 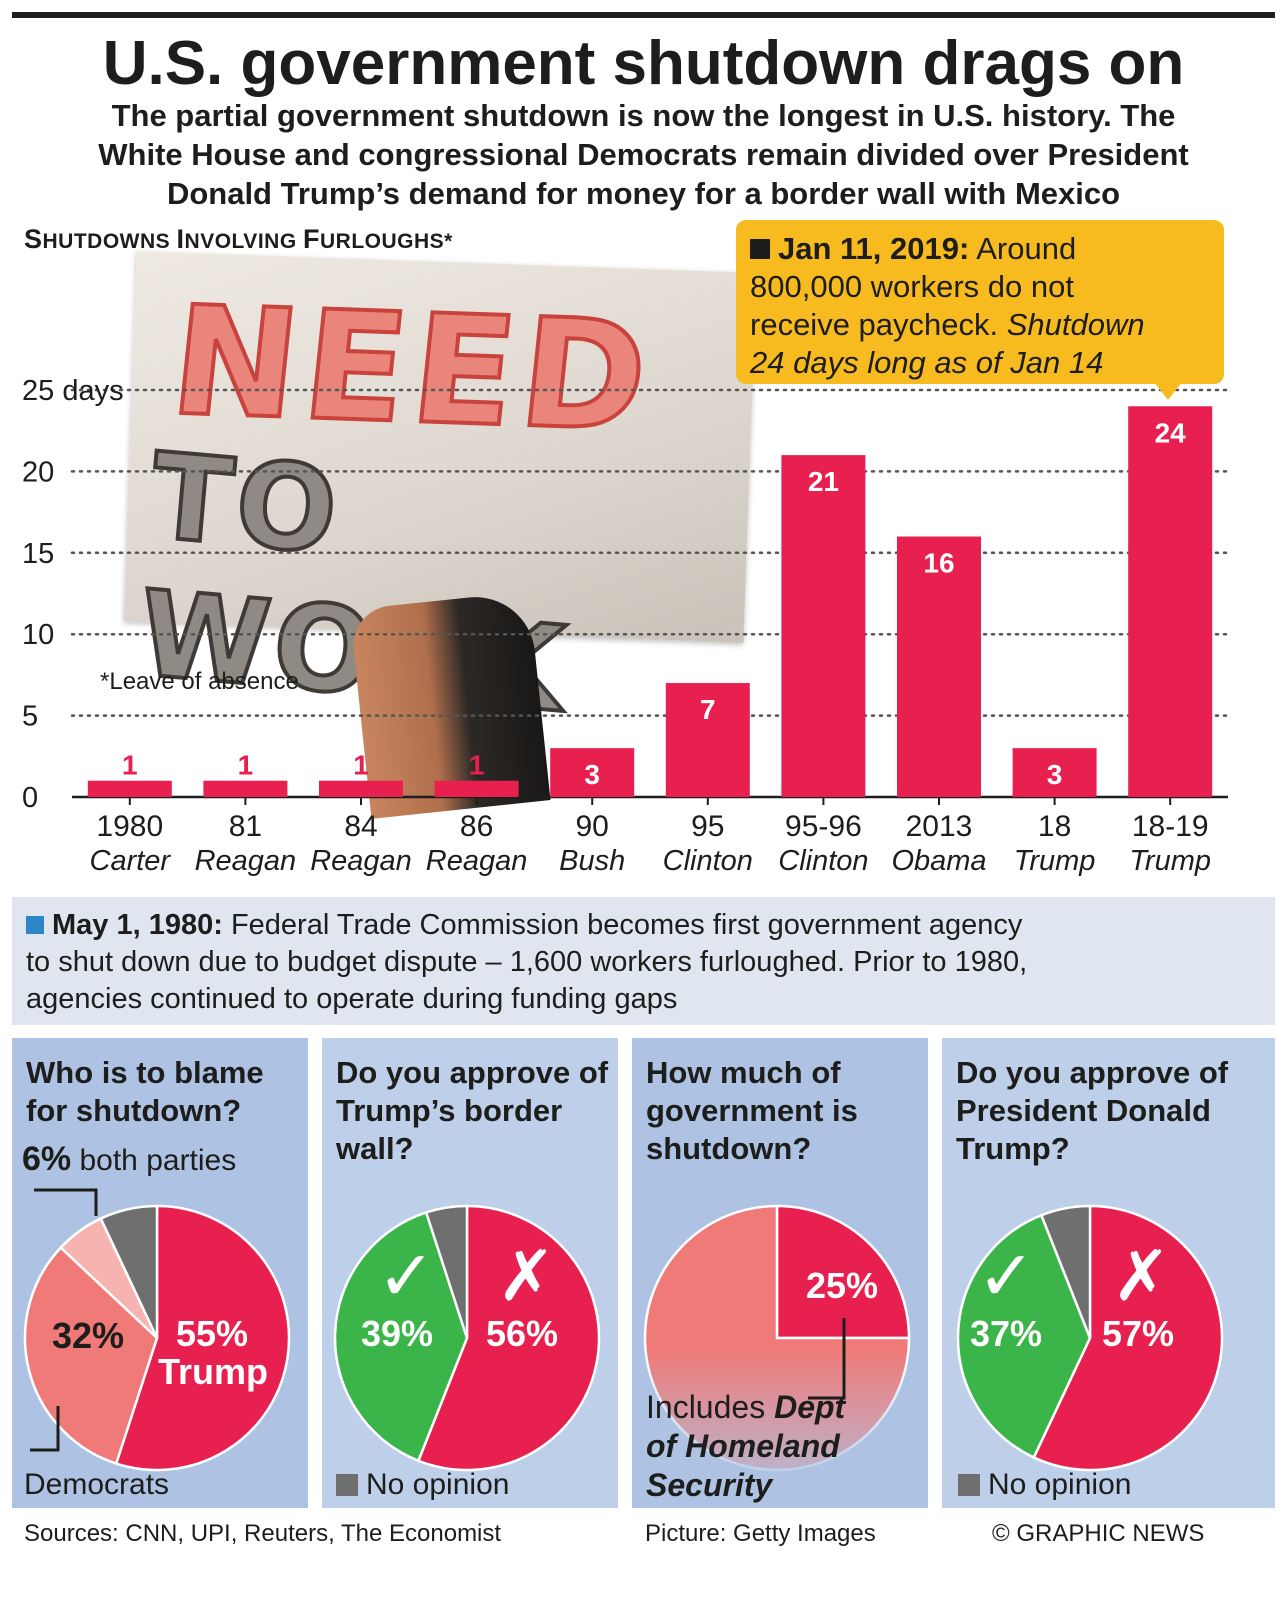 What do you see at coordinates (592, 826) in the screenshot?
I see `x-tick-label: 90` at bounding box center [592, 826].